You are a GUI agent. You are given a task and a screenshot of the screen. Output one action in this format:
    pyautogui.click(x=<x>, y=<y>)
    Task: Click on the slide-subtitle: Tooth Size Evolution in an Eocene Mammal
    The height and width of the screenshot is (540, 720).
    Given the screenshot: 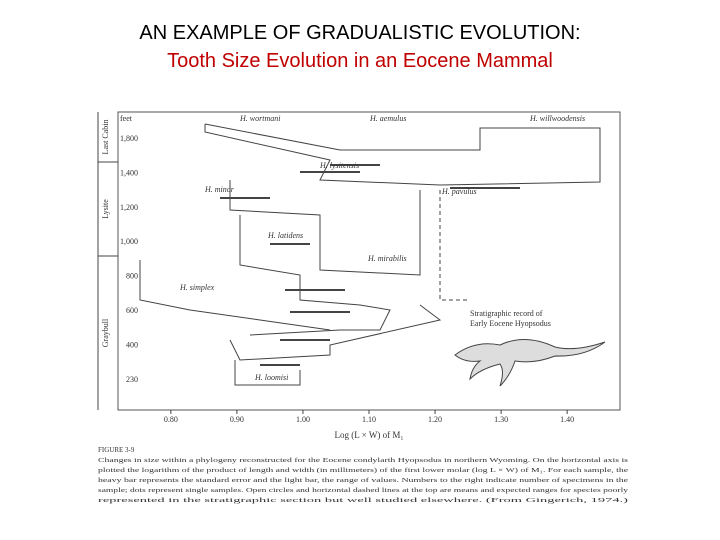 What is the action you would take?
    pyautogui.click(x=360, y=61)
    